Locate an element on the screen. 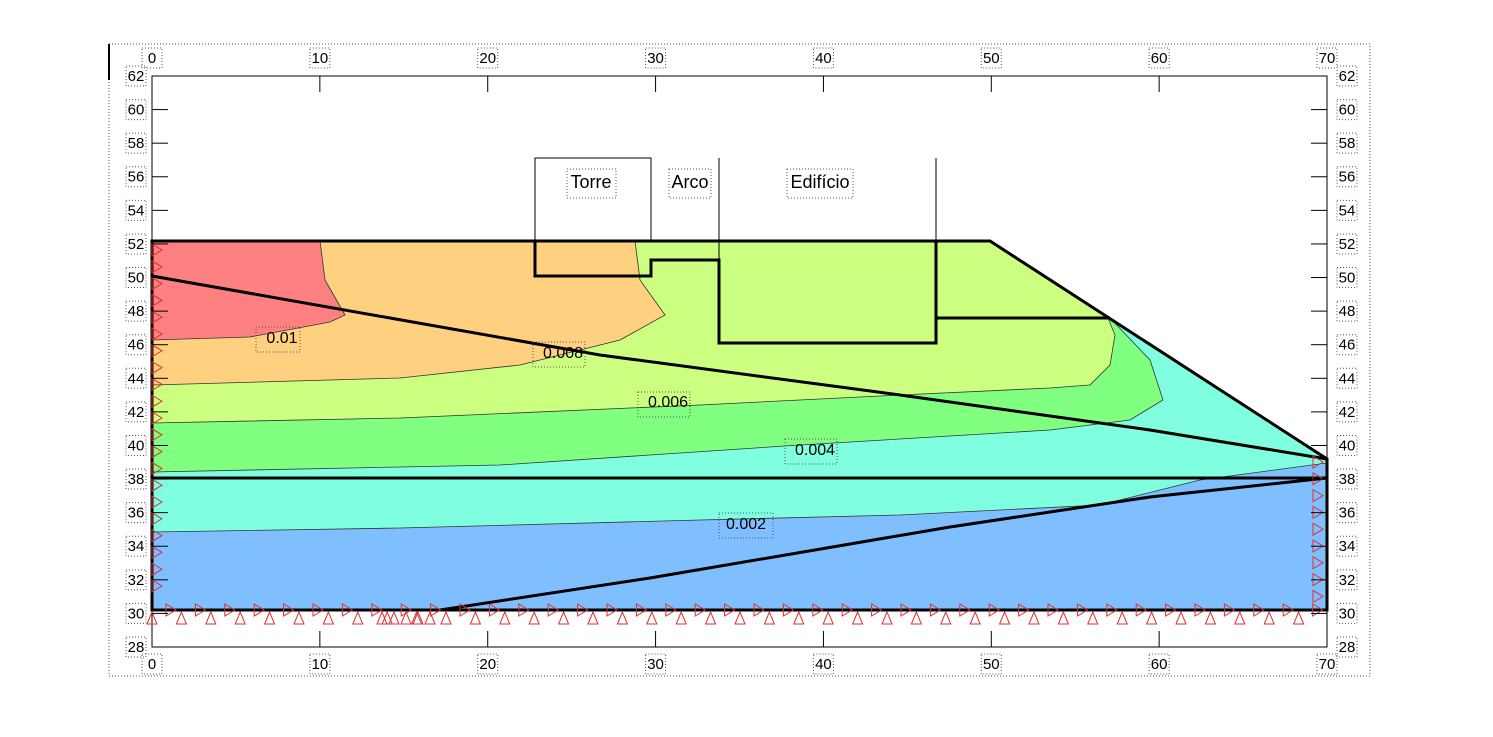 The image size is (1493, 737). x-tick-label: 30 is located at coordinates (655, 58).